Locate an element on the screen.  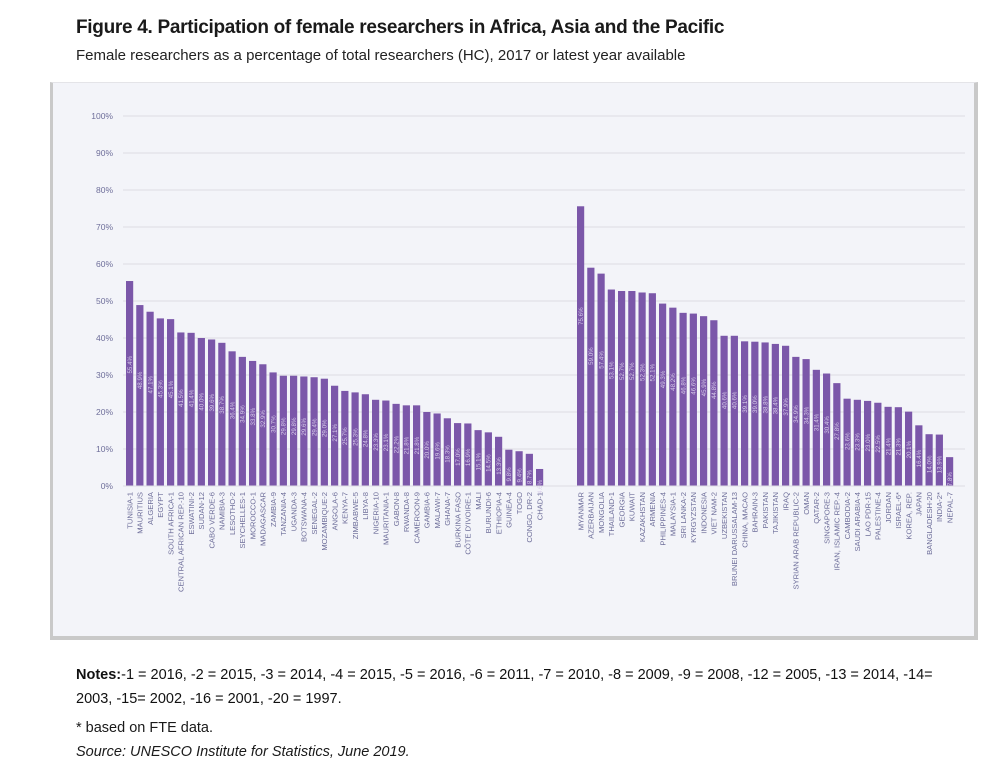
x-tick-label: GUINEA-4 is located at coordinates (509, 510).